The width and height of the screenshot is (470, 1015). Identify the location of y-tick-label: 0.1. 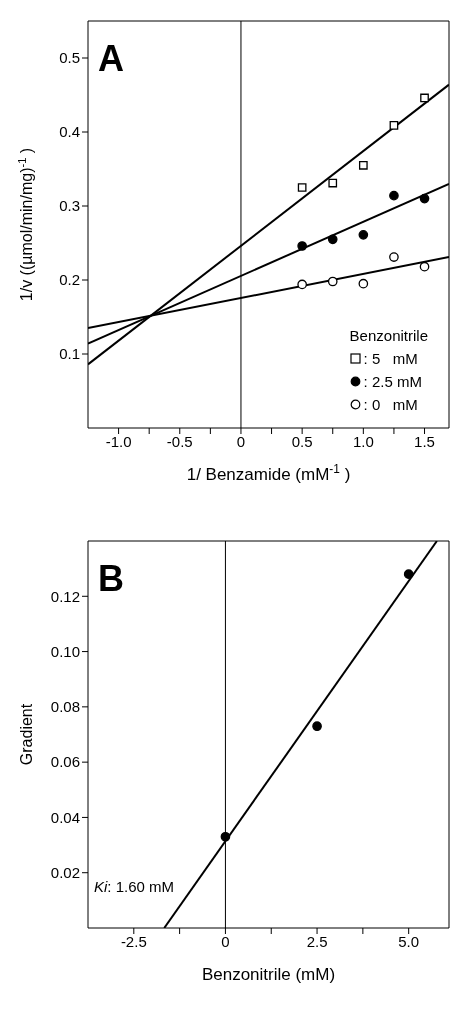
(69, 354).